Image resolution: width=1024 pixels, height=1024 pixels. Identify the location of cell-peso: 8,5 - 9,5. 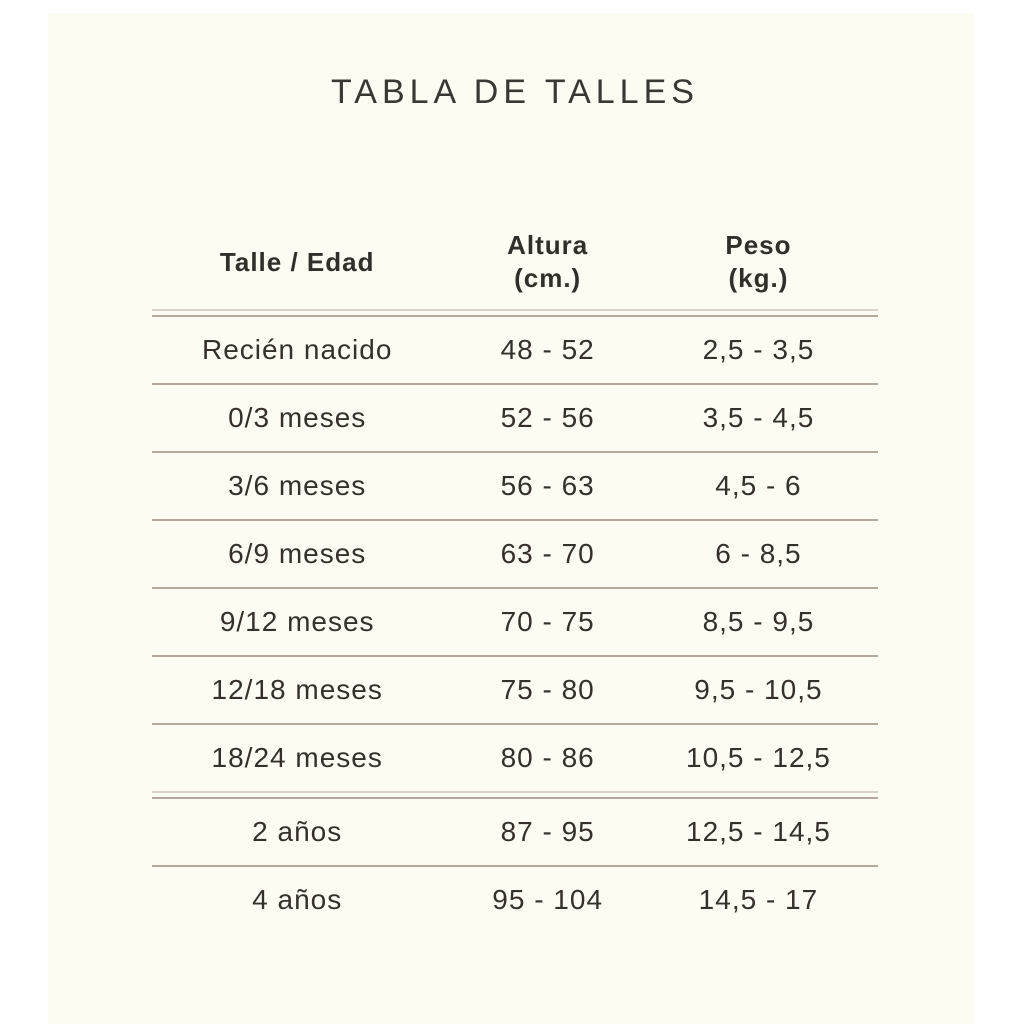
(758, 621).